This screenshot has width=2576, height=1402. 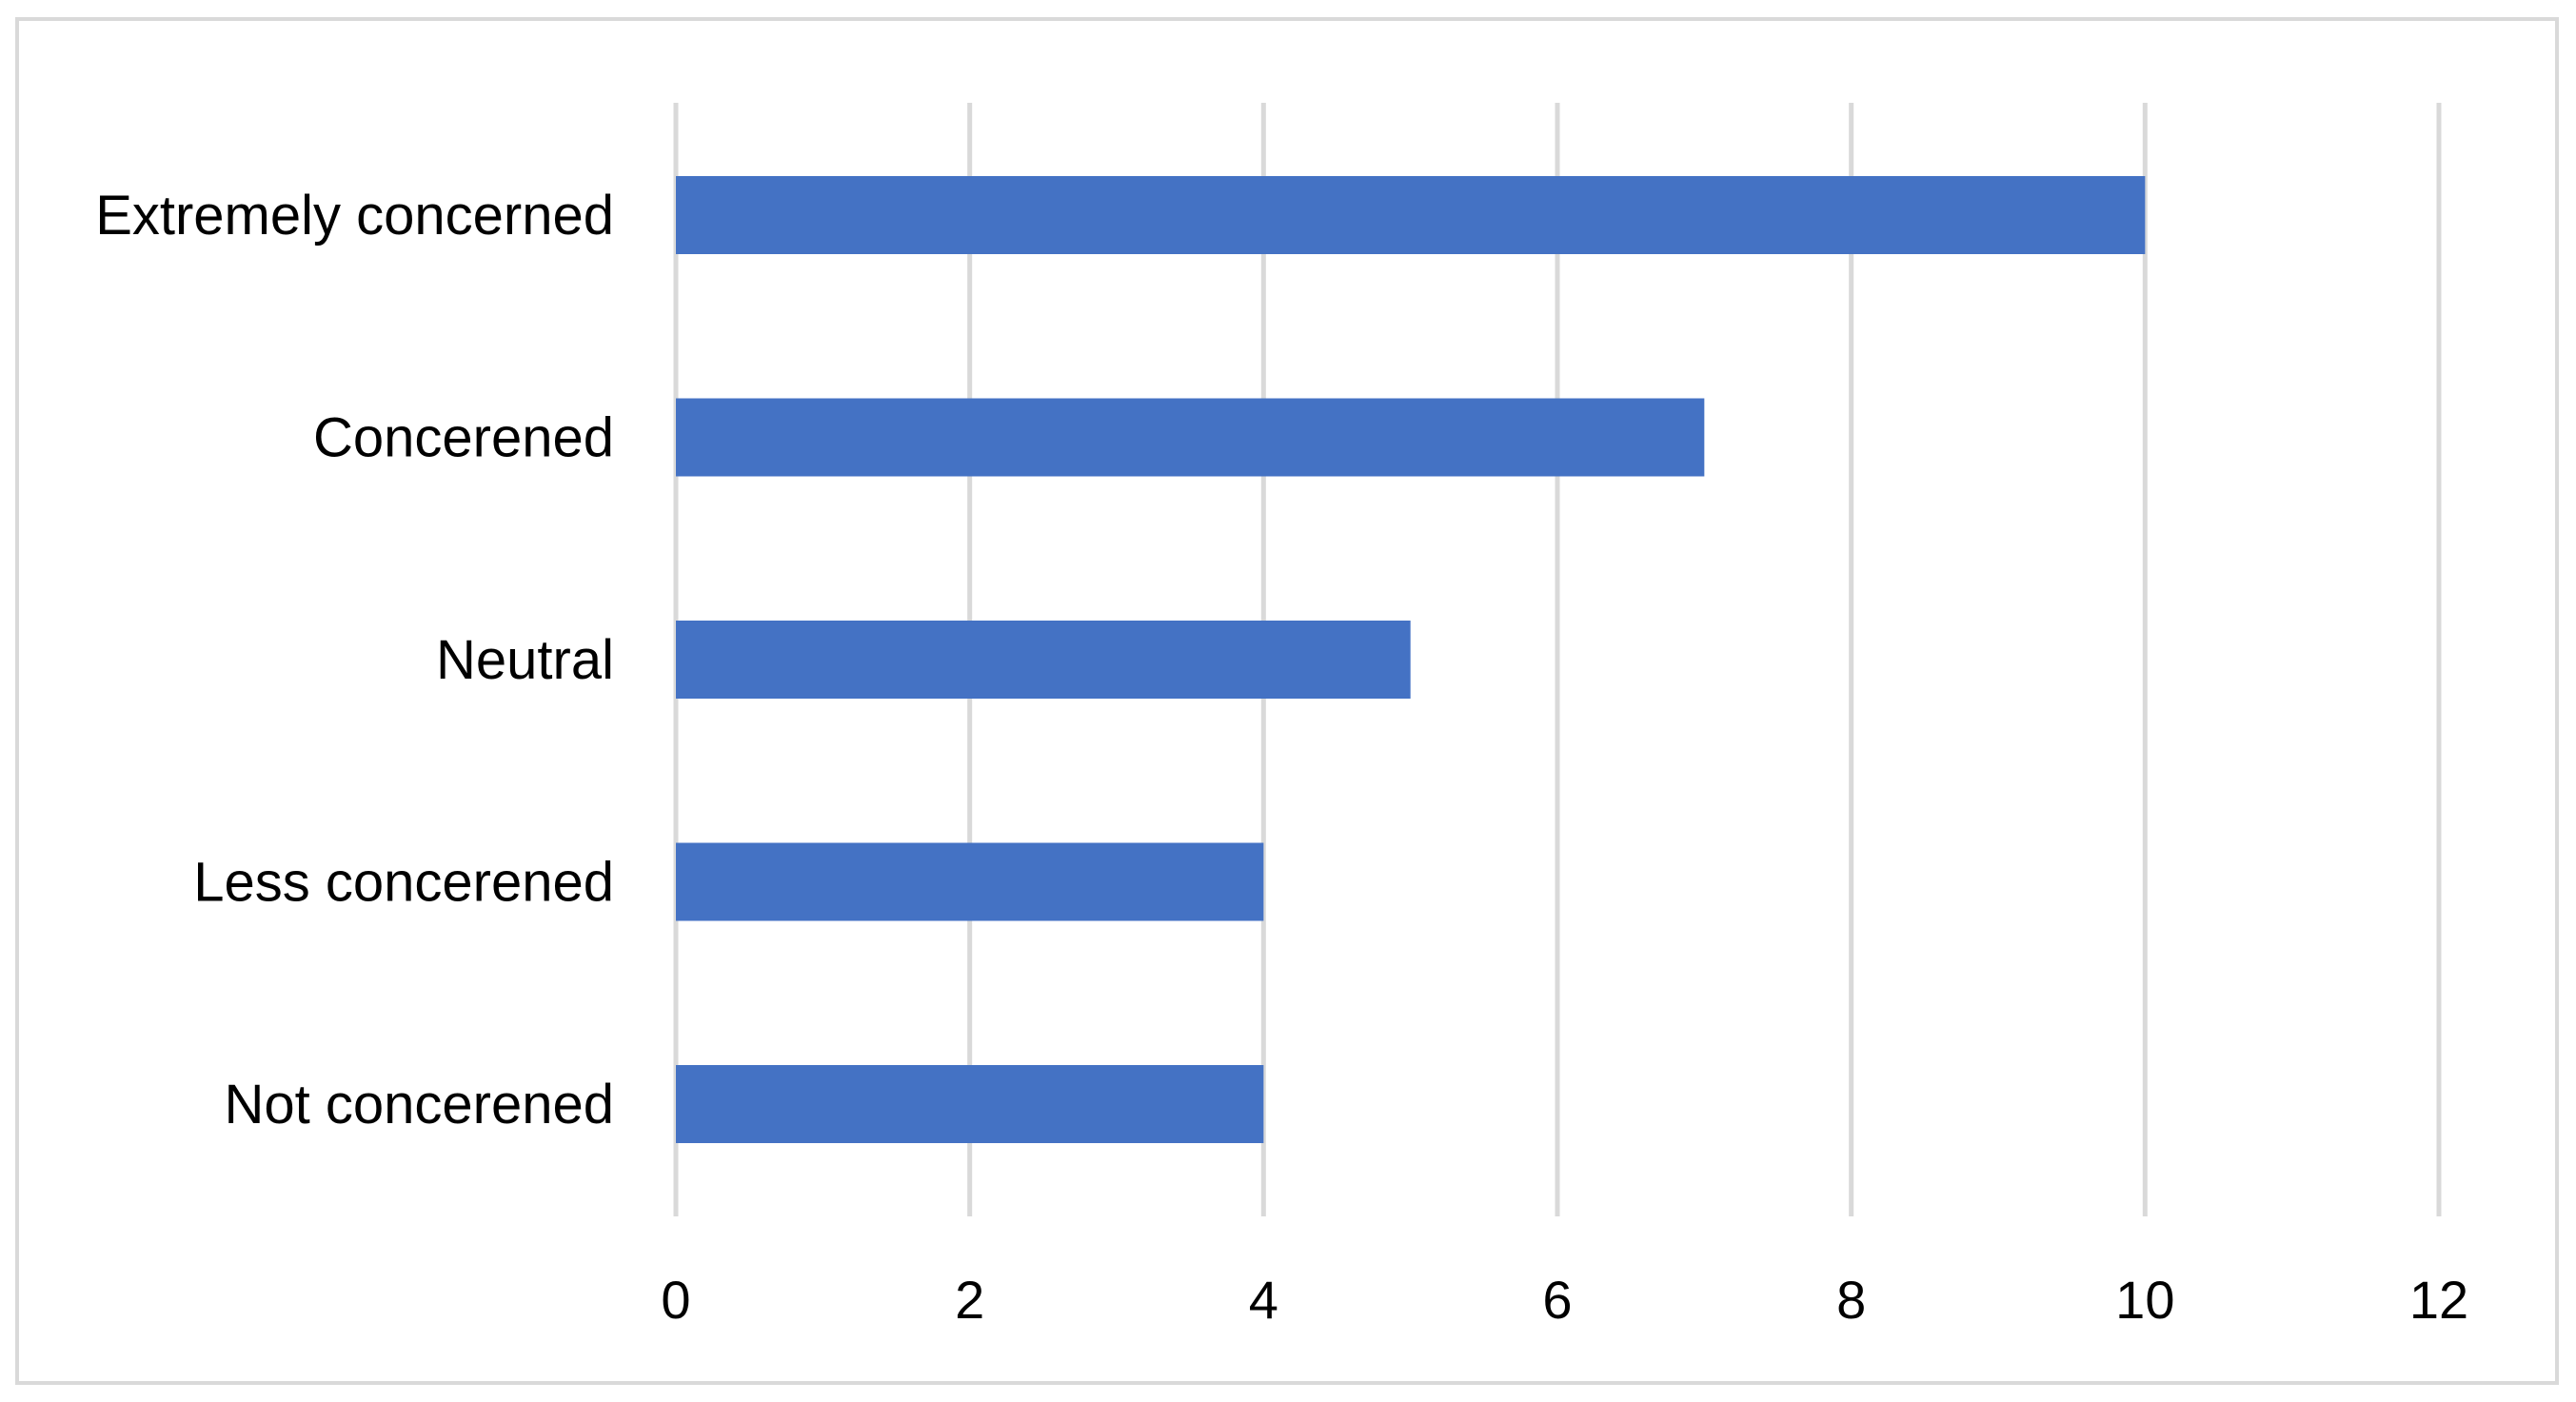 What do you see at coordinates (2144, 1300) in the screenshot?
I see `x-tick-label: 10` at bounding box center [2144, 1300].